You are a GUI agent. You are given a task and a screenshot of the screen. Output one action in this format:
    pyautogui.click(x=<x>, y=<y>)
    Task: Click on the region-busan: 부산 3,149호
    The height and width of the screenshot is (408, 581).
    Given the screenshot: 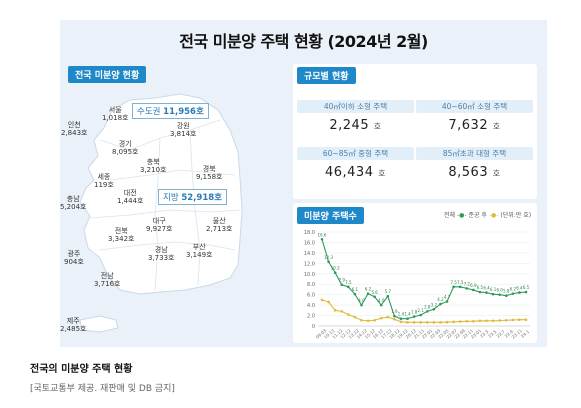 What is the action you would take?
    pyautogui.click(x=199, y=251)
    